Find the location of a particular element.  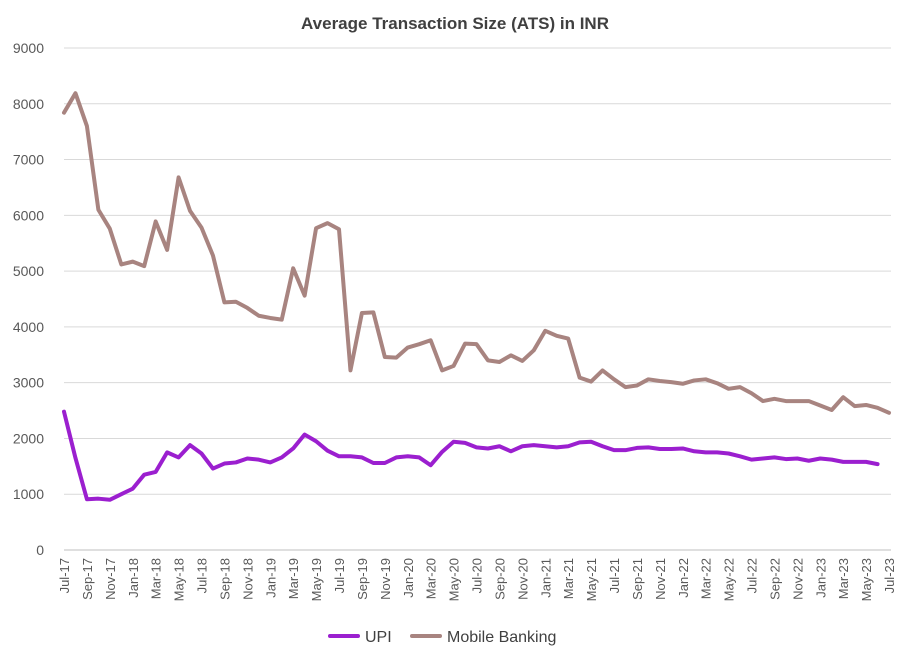

x-tick-label: May-21 is located at coordinates (591, 579).